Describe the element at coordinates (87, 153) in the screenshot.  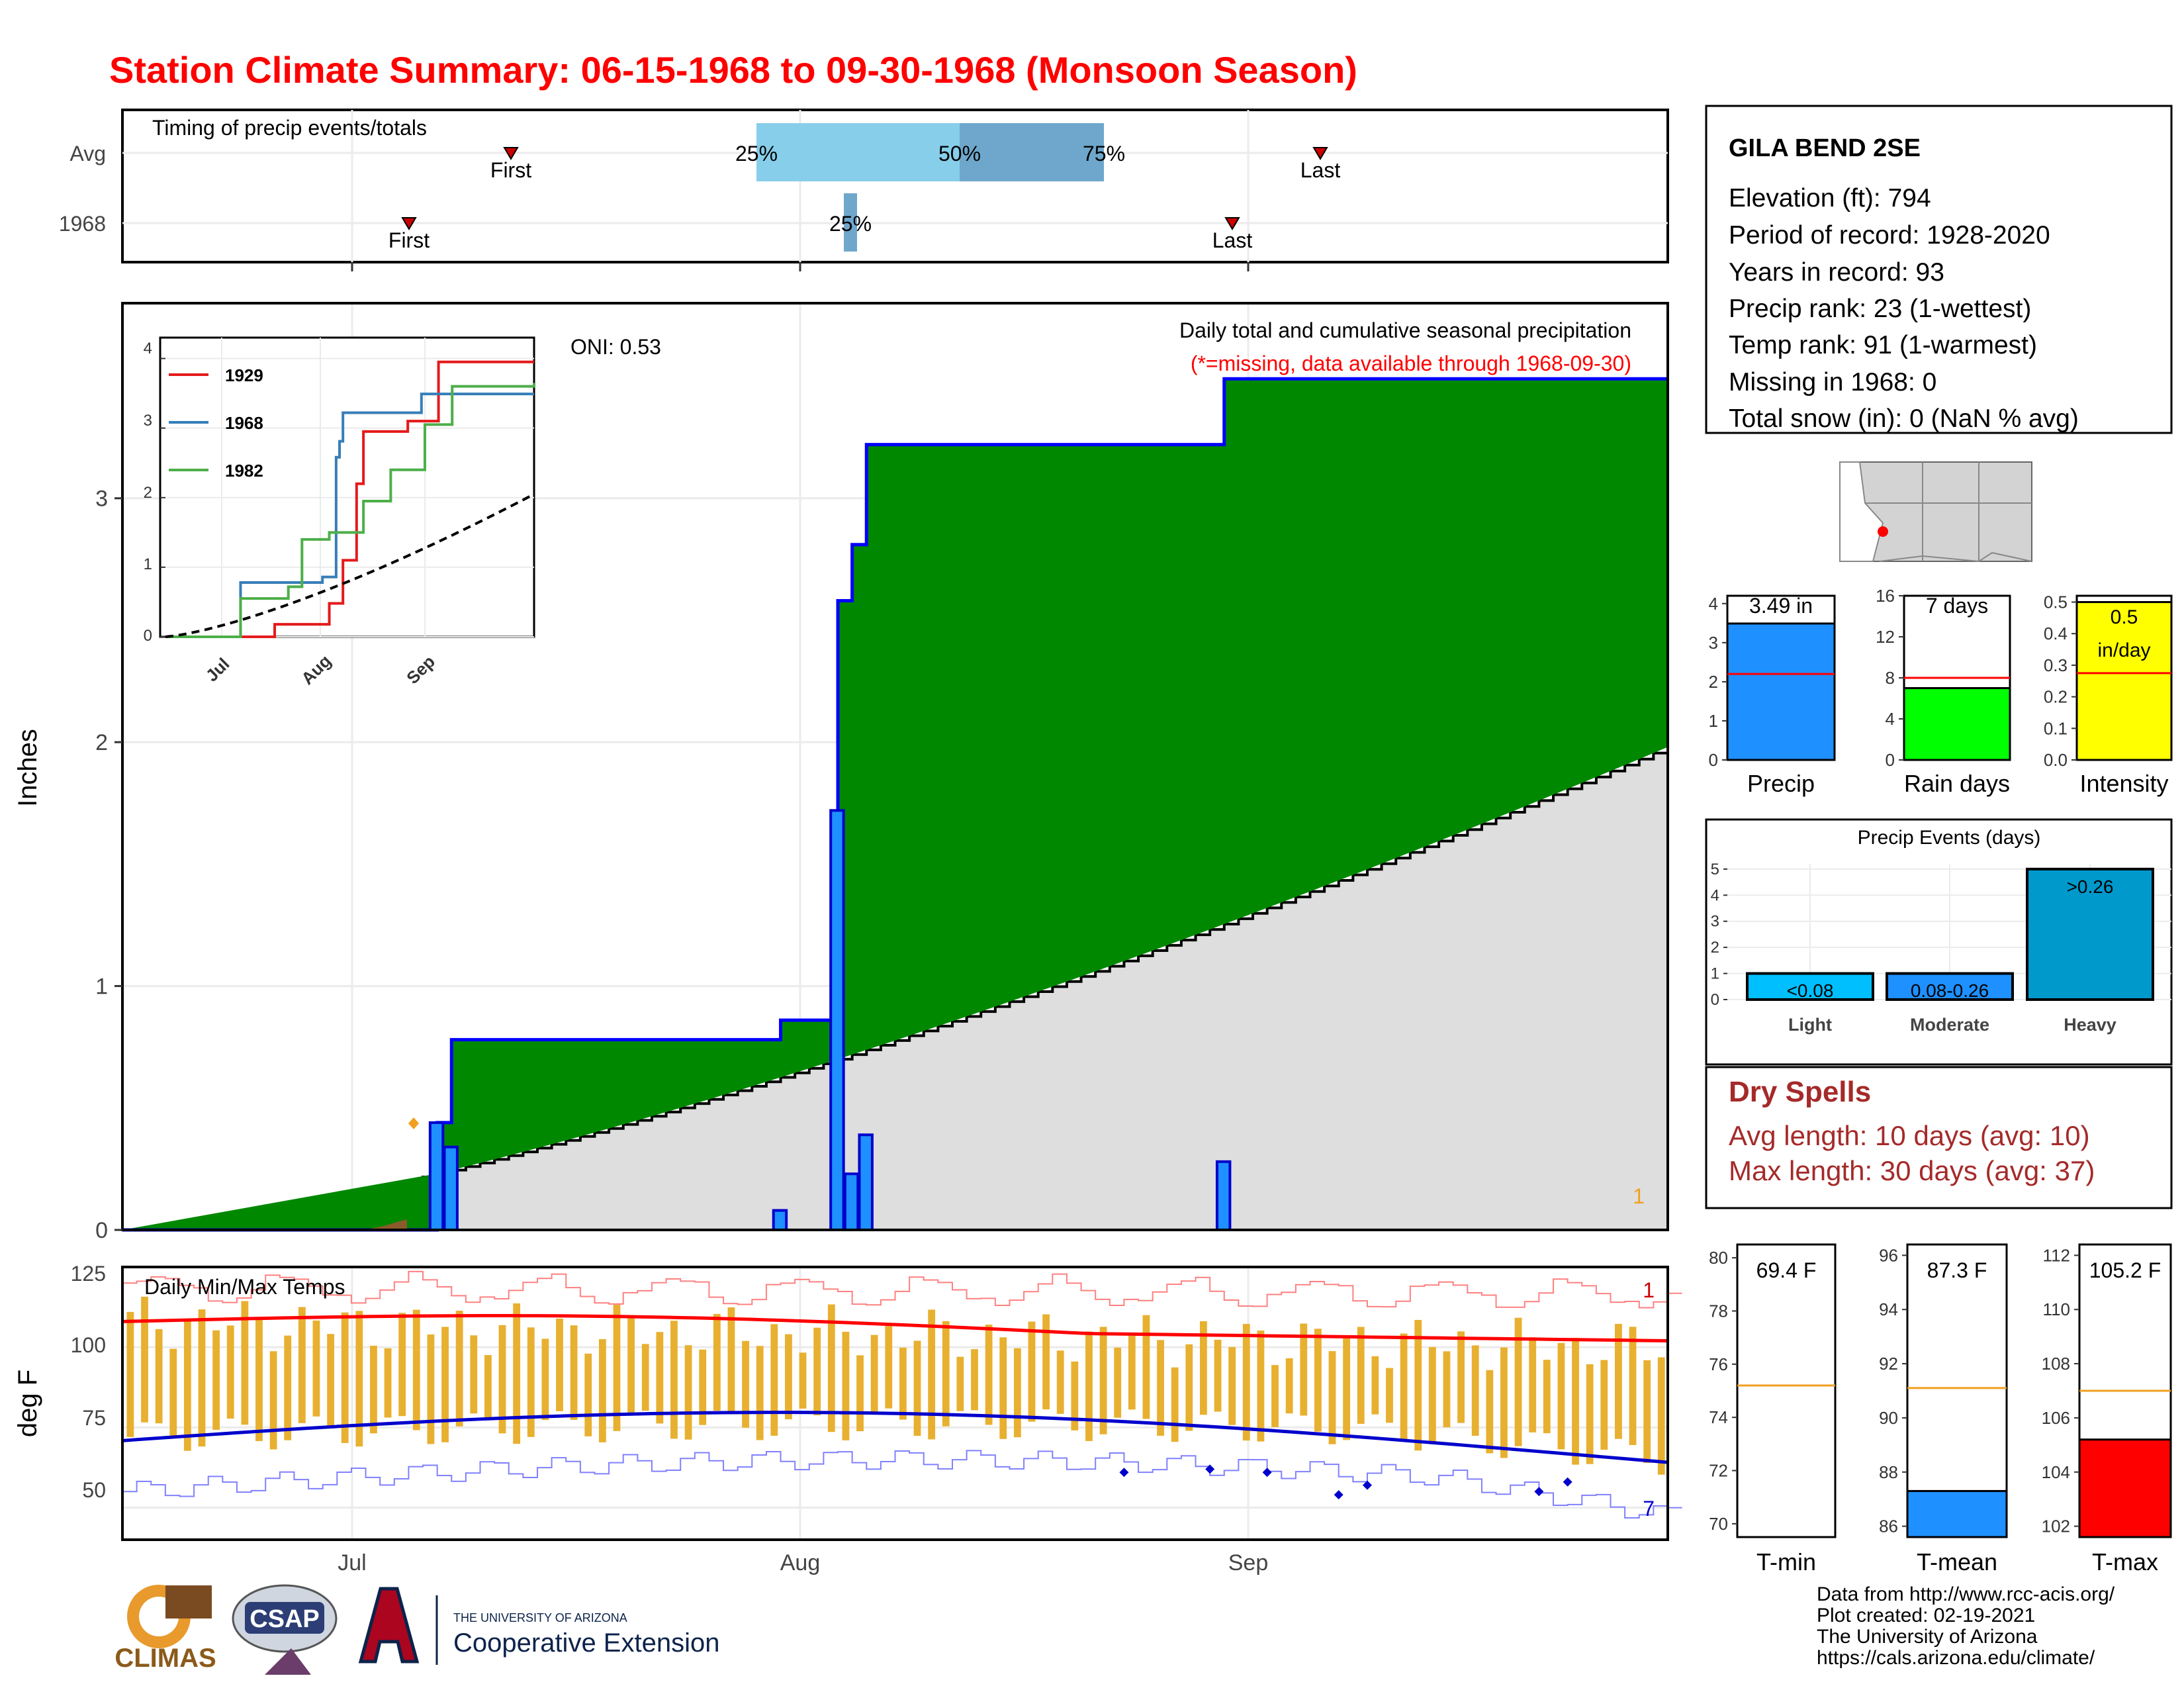
I see `timing-row-label-avg: Avg` at that location.